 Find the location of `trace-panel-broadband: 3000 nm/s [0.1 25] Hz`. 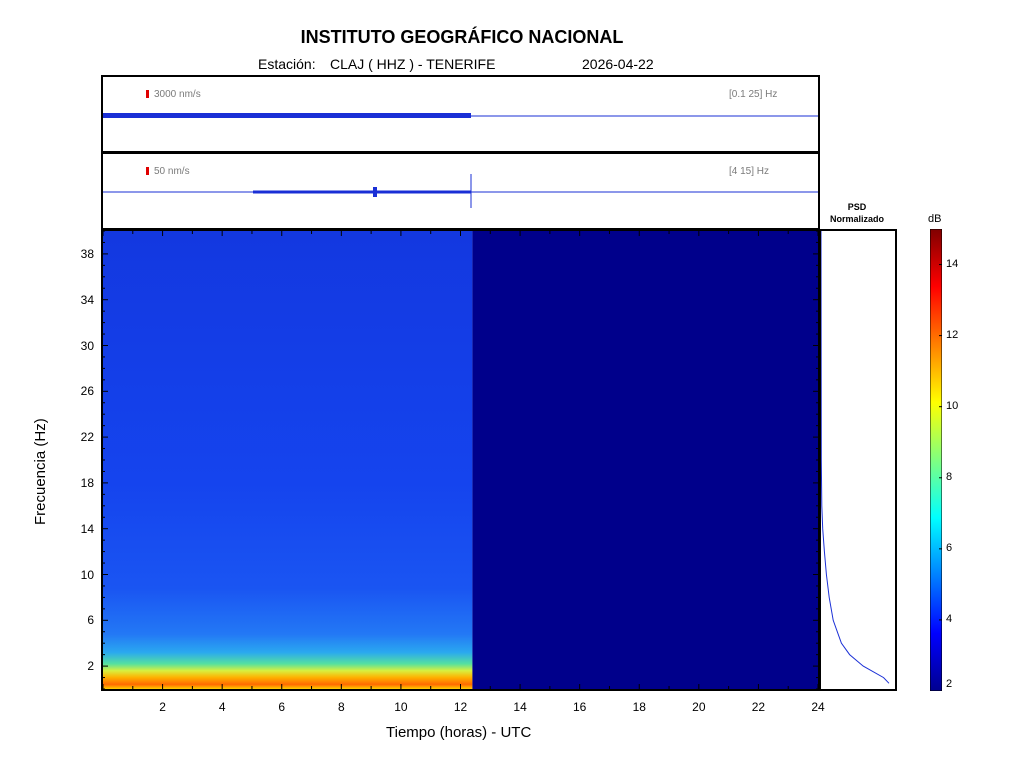

trace-panel-broadband: 3000 nm/s [0.1 25] Hz is located at coordinates (460, 114).